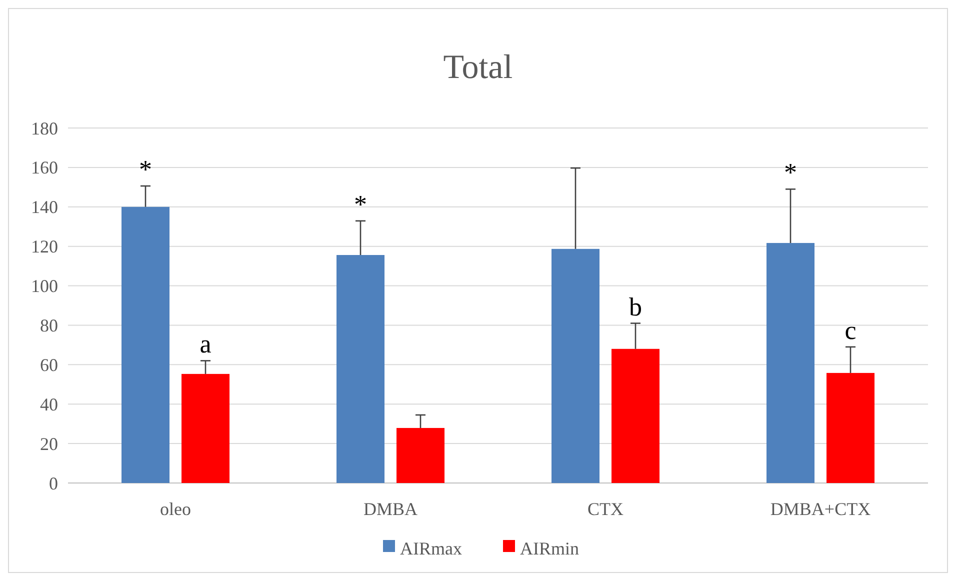 This screenshot has width=956, height=581. I want to click on legend-label: AIRmax, so click(431, 548).